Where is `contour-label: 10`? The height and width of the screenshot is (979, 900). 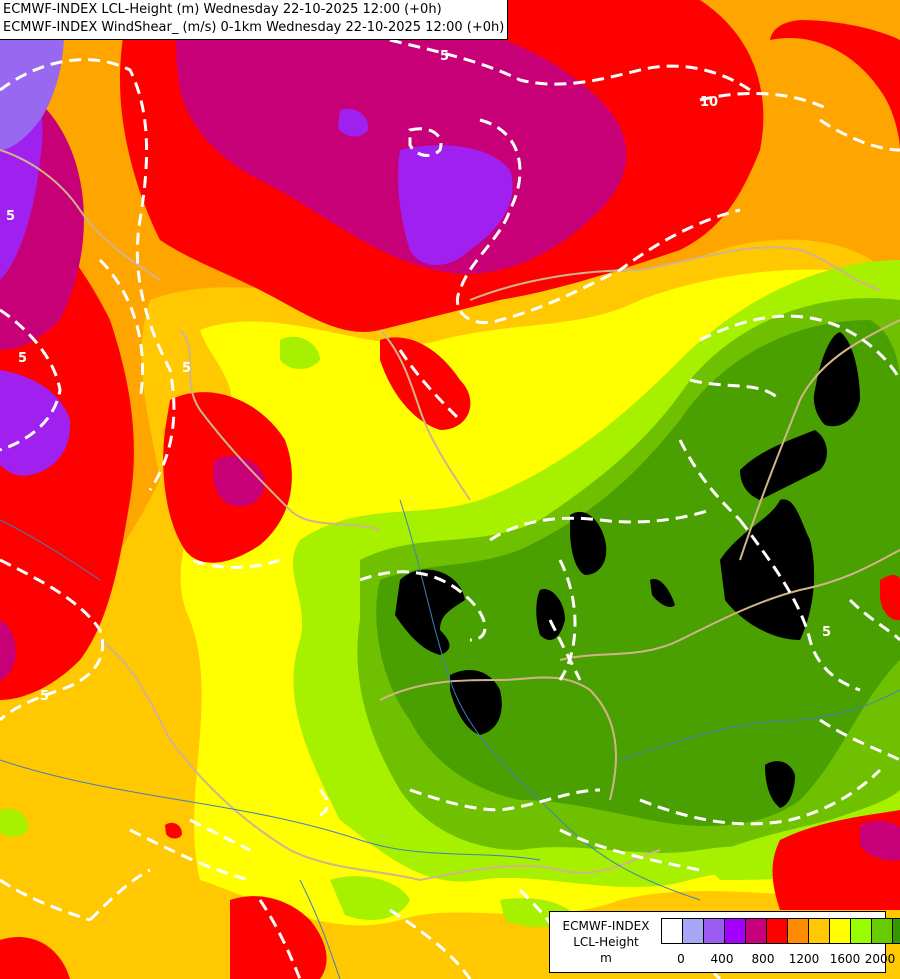 contour-label: 10 is located at coordinates (709, 102).